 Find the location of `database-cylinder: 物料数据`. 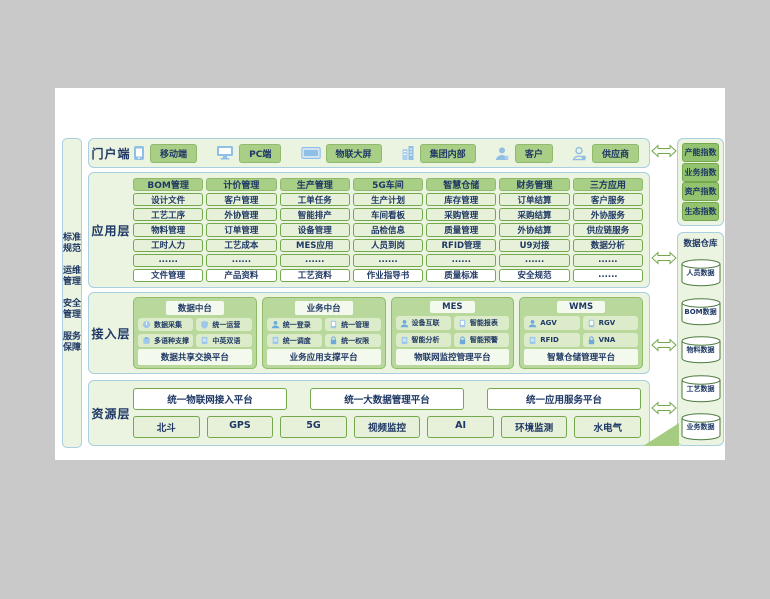

database-cylinder: 物料数据 is located at coordinates (701, 350).